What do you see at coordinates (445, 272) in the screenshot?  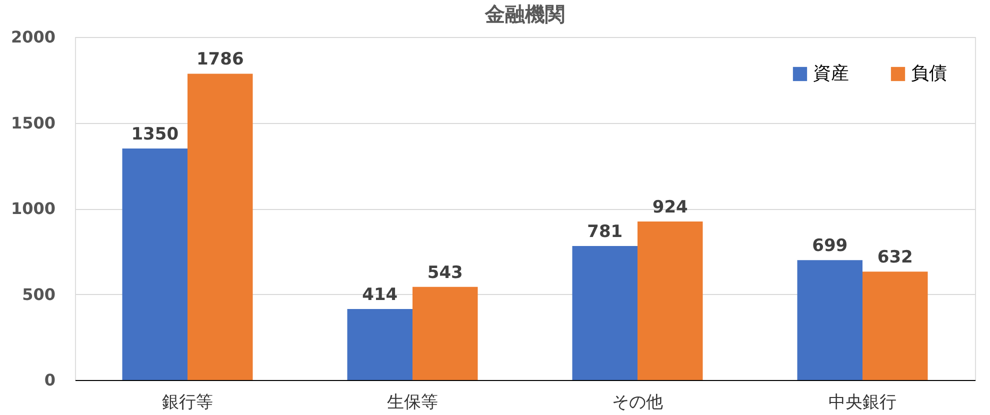 I see `data-label: 543` at bounding box center [445, 272].